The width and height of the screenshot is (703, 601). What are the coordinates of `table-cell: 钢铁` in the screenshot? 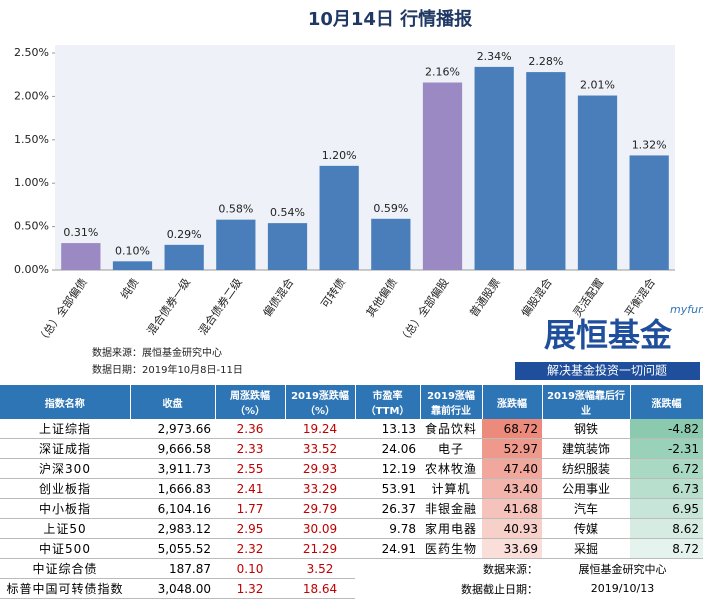 It's located at (586, 429).